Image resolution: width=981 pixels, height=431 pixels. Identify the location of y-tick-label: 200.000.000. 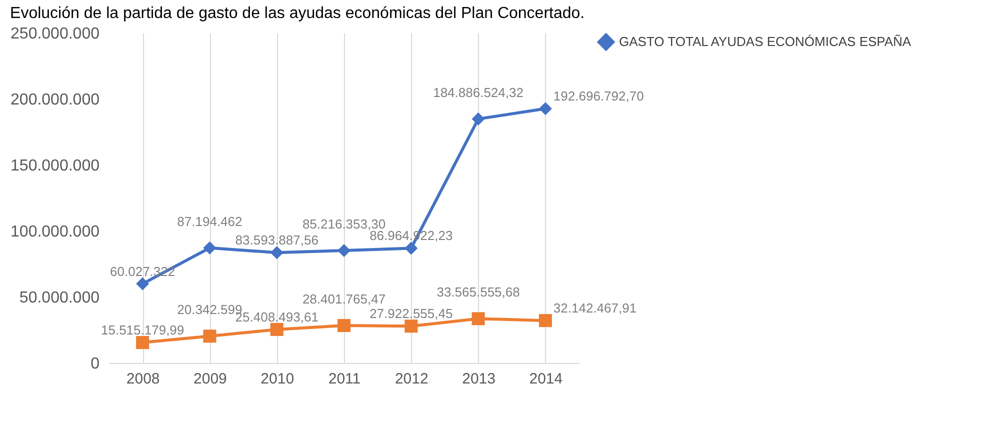
(55, 100).